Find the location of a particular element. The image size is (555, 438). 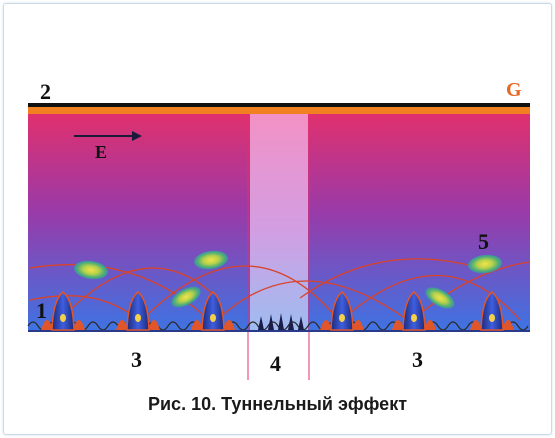

field-arrow is located at coordinates (108, 136).